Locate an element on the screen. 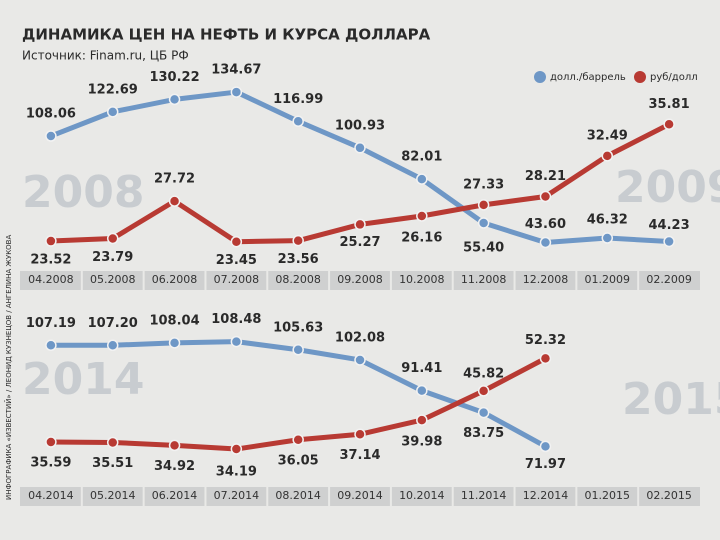 The image size is (720, 540). data-label: 35.59 is located at coordinates (50, 463).